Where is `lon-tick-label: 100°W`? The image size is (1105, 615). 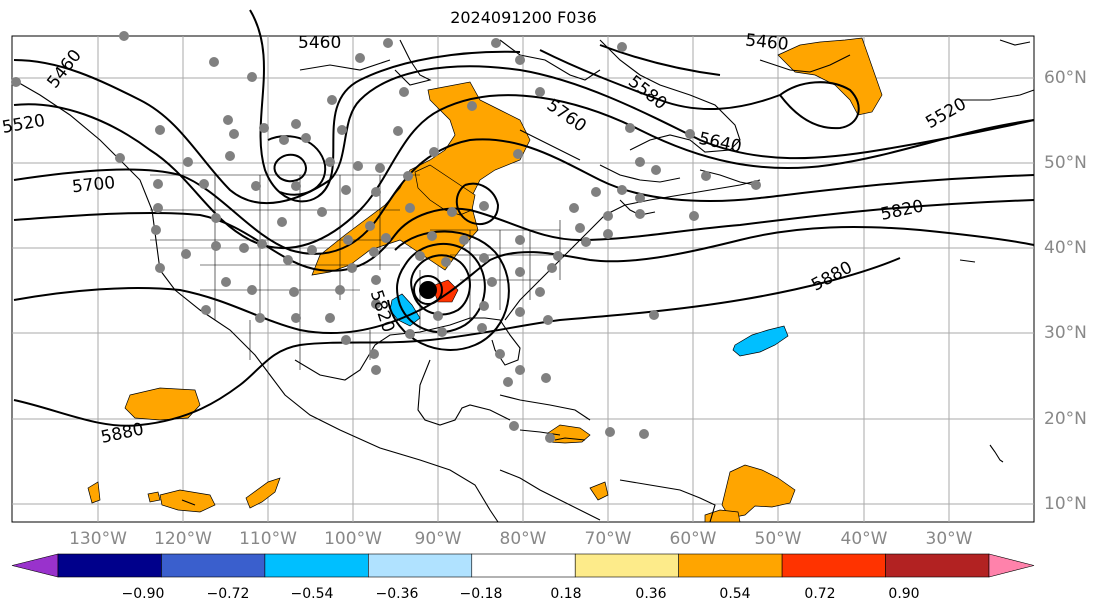 lon-tick-label: 100°W is located at coordinates (353, 539).